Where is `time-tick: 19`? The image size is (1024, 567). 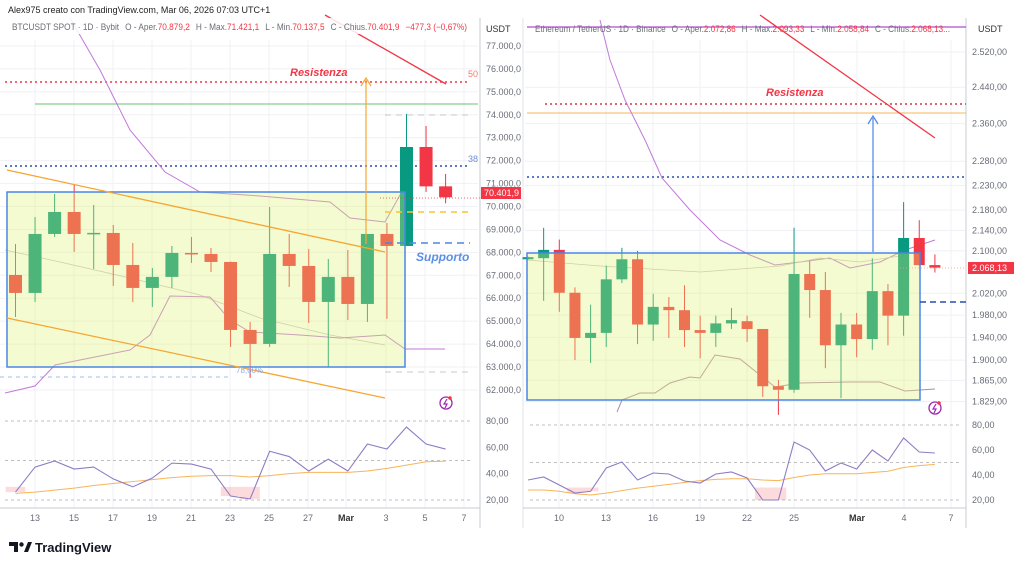
time-tick: 19 is located at coordinates (700, 518).